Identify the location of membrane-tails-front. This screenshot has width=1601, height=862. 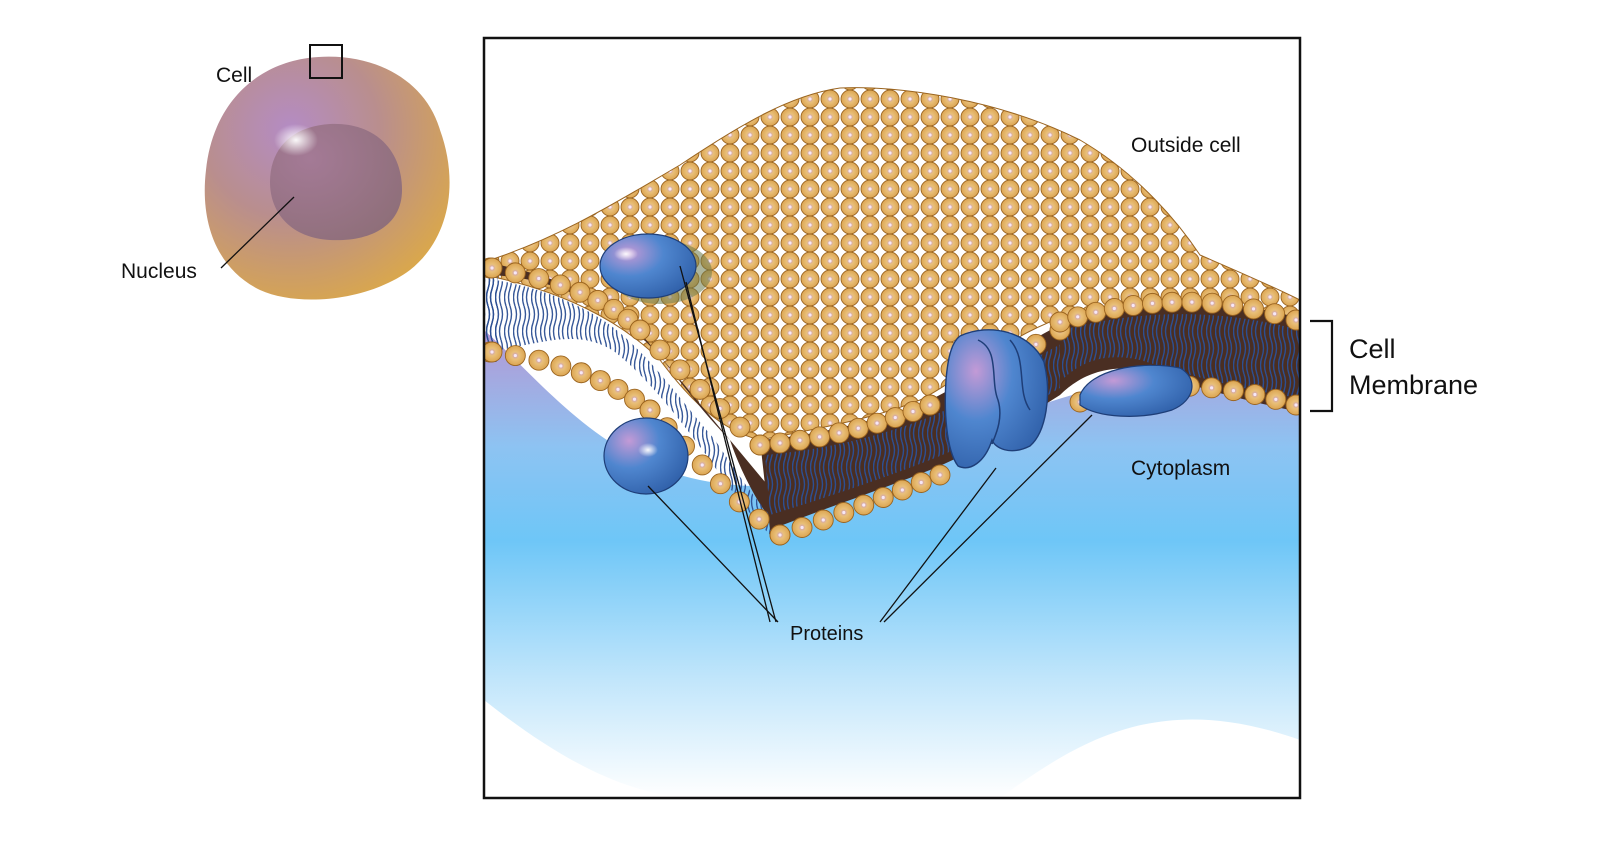
(915, 428).